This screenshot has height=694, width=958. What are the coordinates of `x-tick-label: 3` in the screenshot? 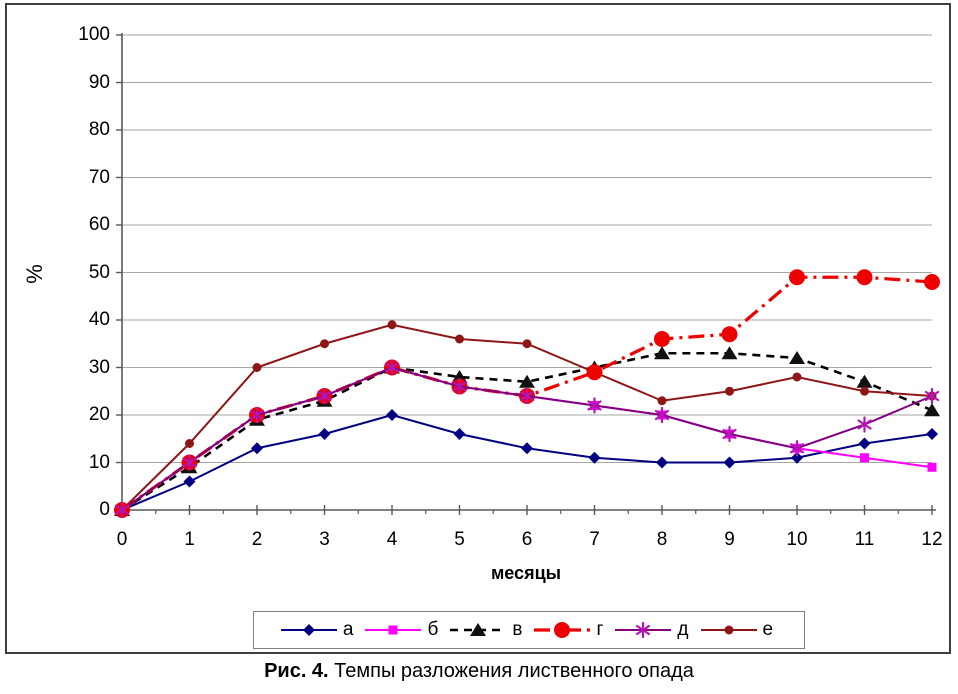 It's located at (324, 539).